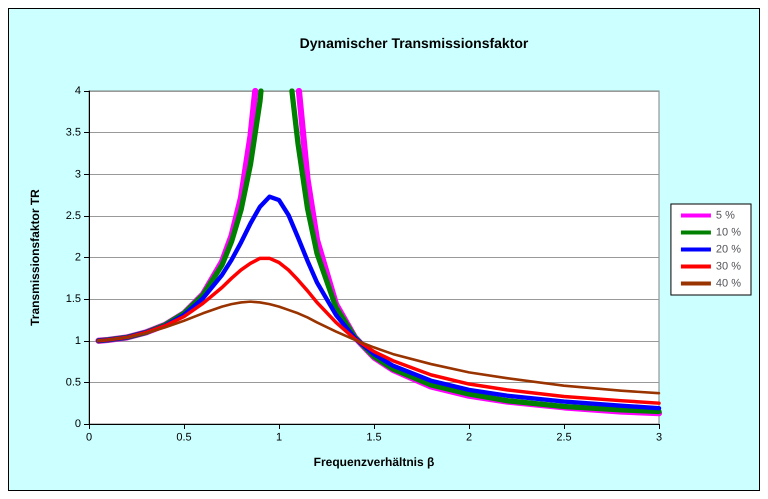 Image resolution: width=768 pixels, height=499 pixels. Describe the element at coordinates (73, 382) in the screenshot. I see `y-tick-label: 0.5` at that location.